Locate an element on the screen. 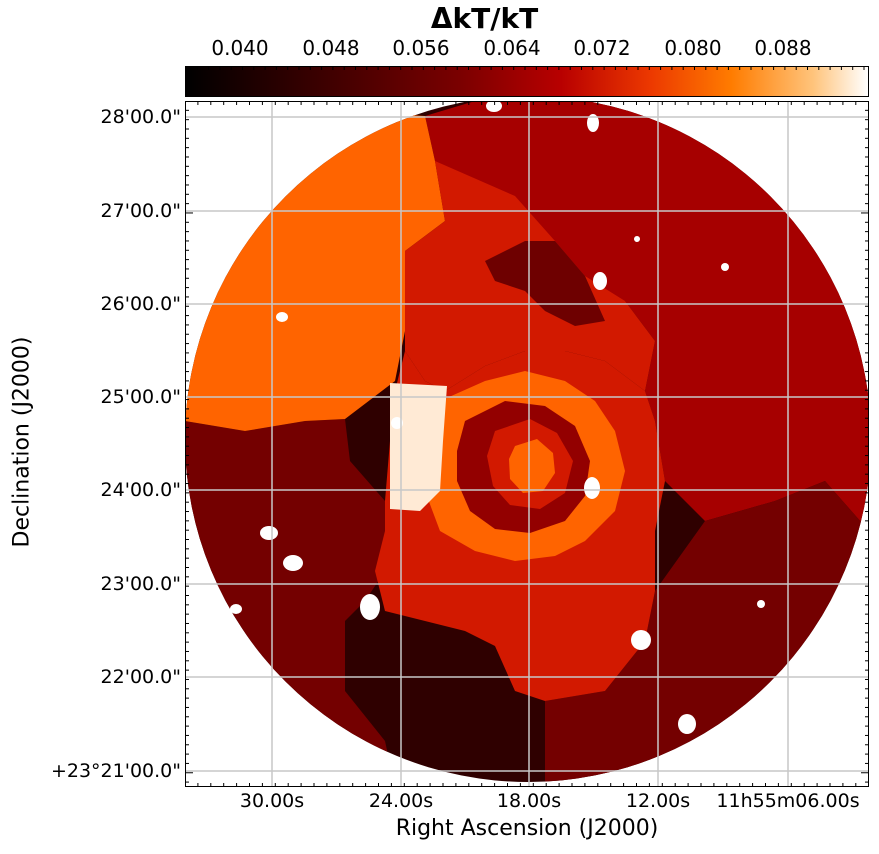  colorbar-minor-ticks is located at coordinates (525, 68).